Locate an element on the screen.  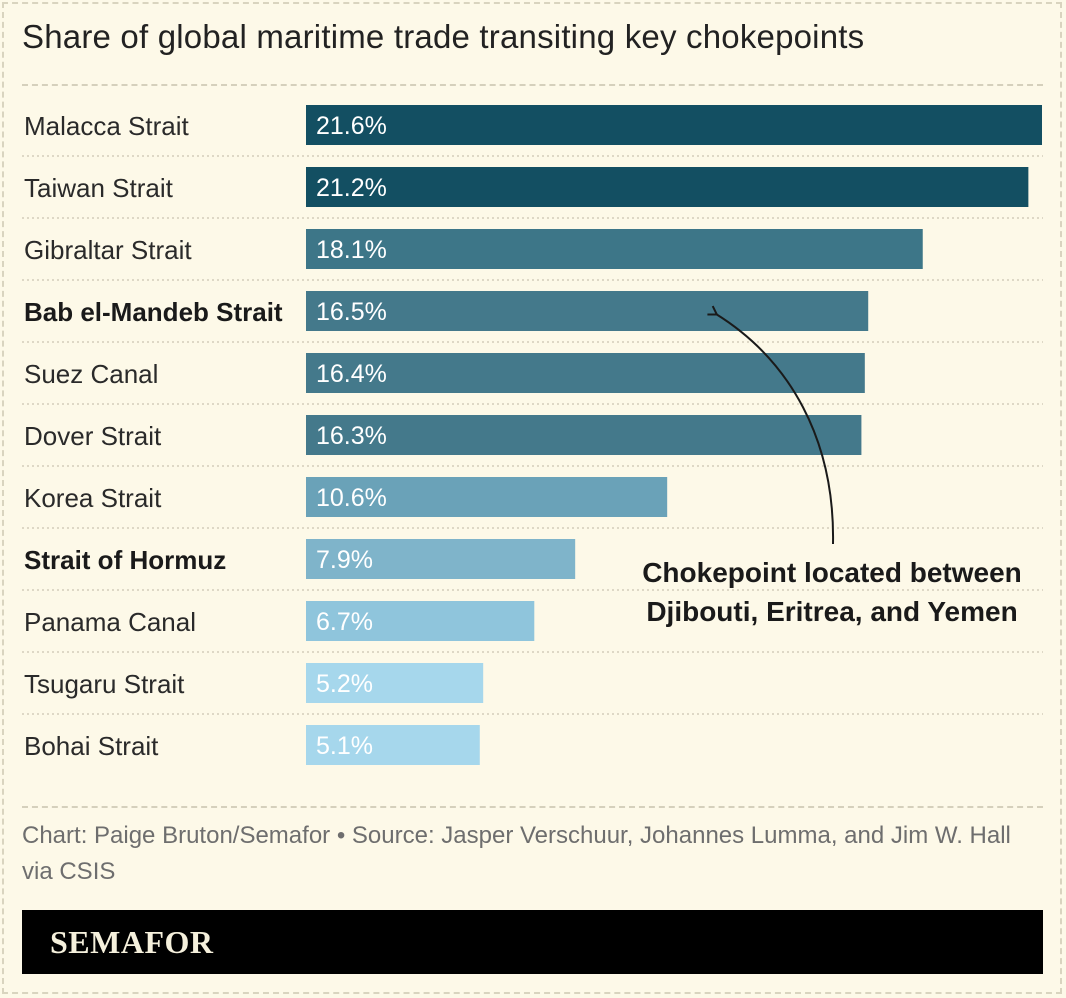
value-label: 10.6% is located at coordinates (351, 498).